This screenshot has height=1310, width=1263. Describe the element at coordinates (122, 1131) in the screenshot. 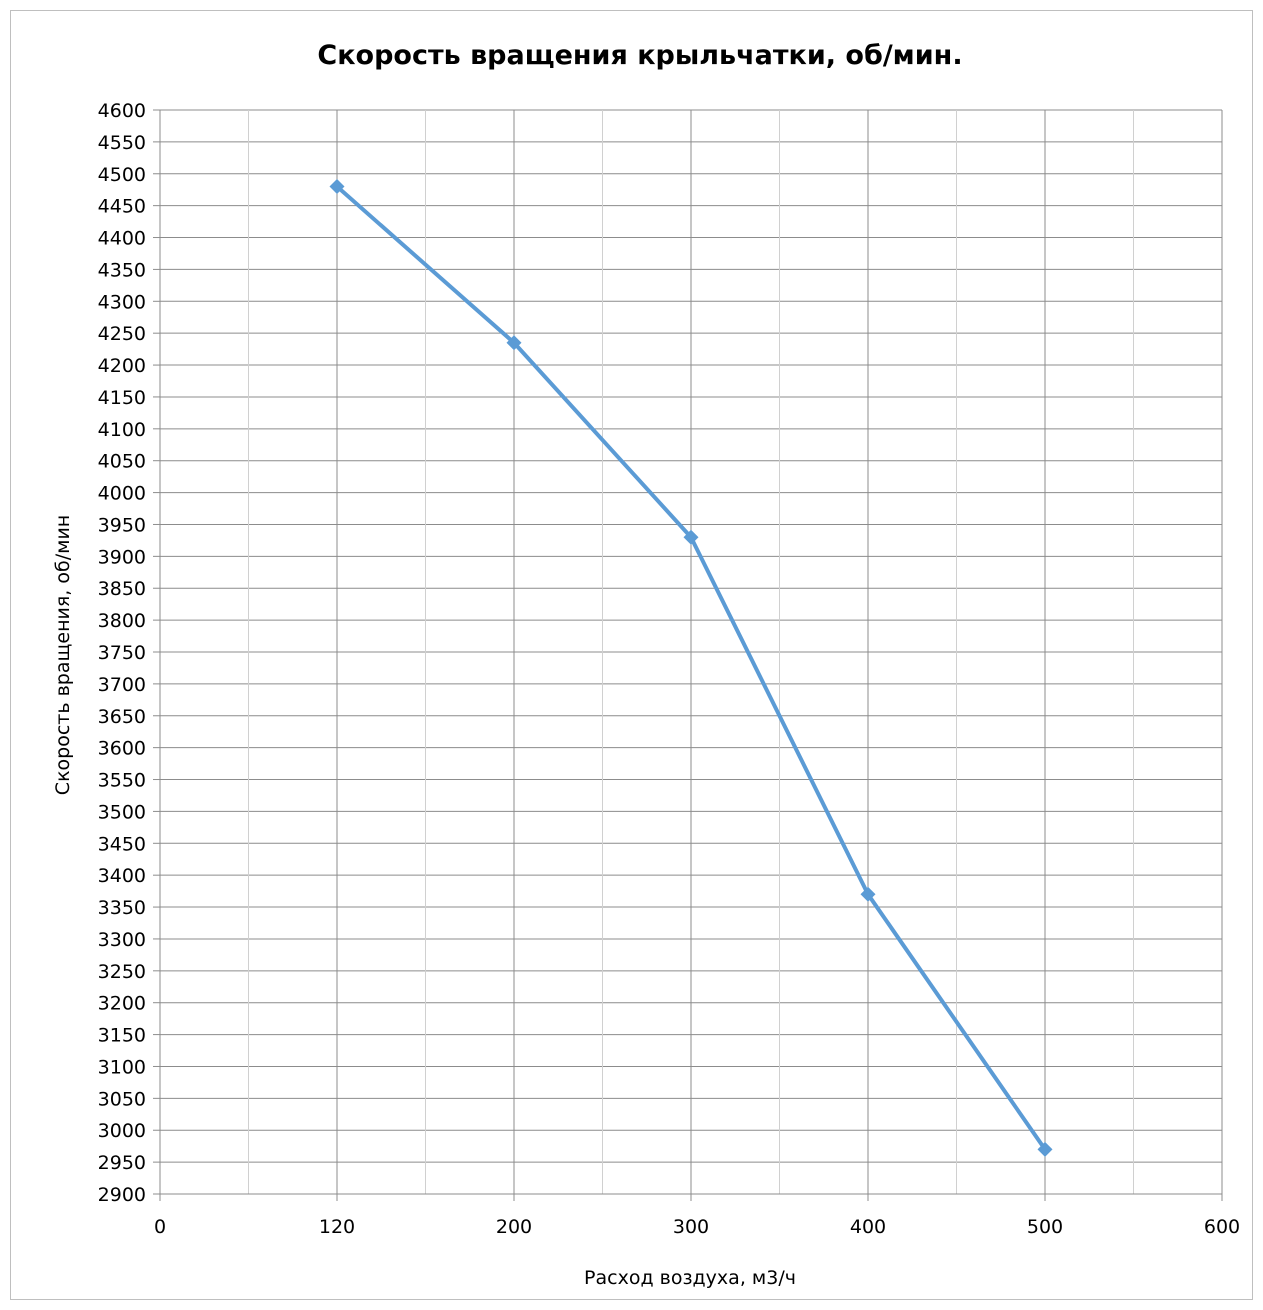

I see `y-tick-label: 3000` at that location.